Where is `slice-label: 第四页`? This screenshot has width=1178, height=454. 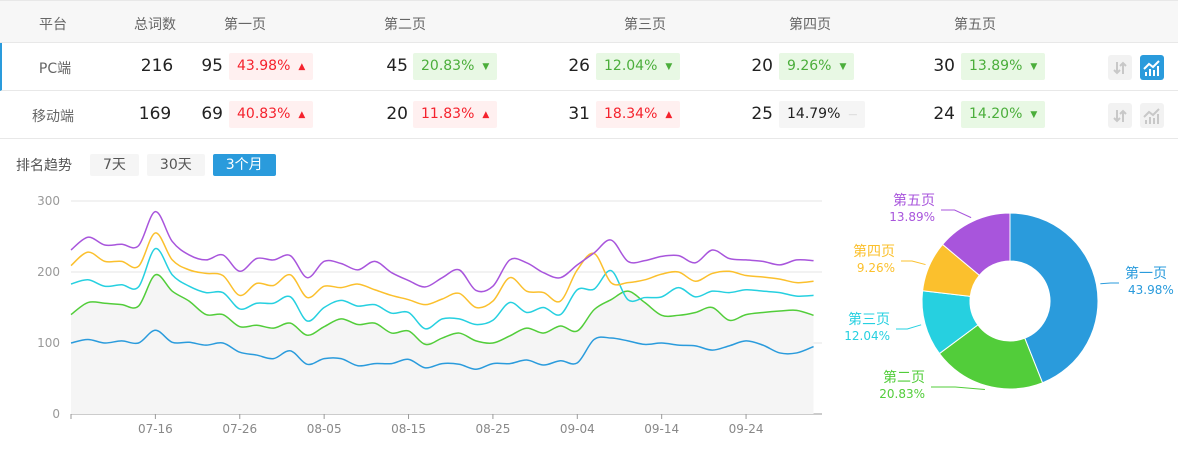 slice-label: 第四页 is located at coordinates (874, 251).